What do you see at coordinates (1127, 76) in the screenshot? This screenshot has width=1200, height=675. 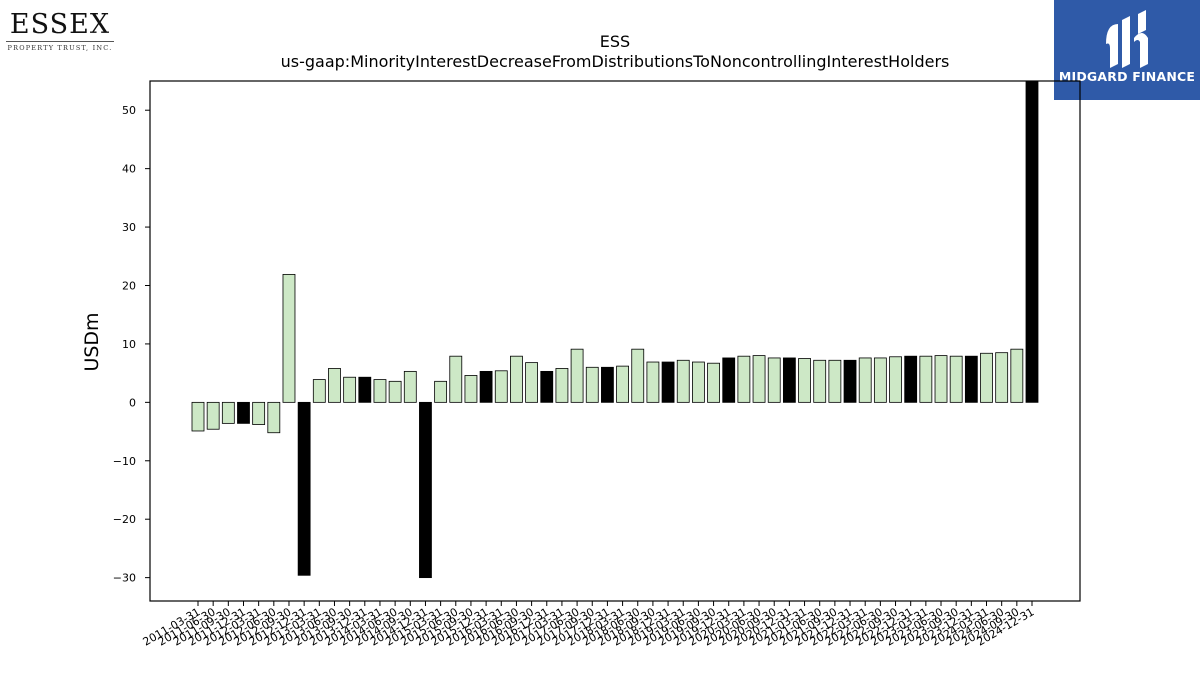 I see `midgard-logo-name: MIDGARD FINANCE` at bounding box center [1127, 76].